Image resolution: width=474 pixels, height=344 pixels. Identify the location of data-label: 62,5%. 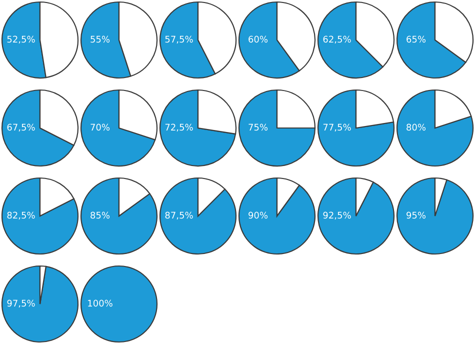
(337, 40).